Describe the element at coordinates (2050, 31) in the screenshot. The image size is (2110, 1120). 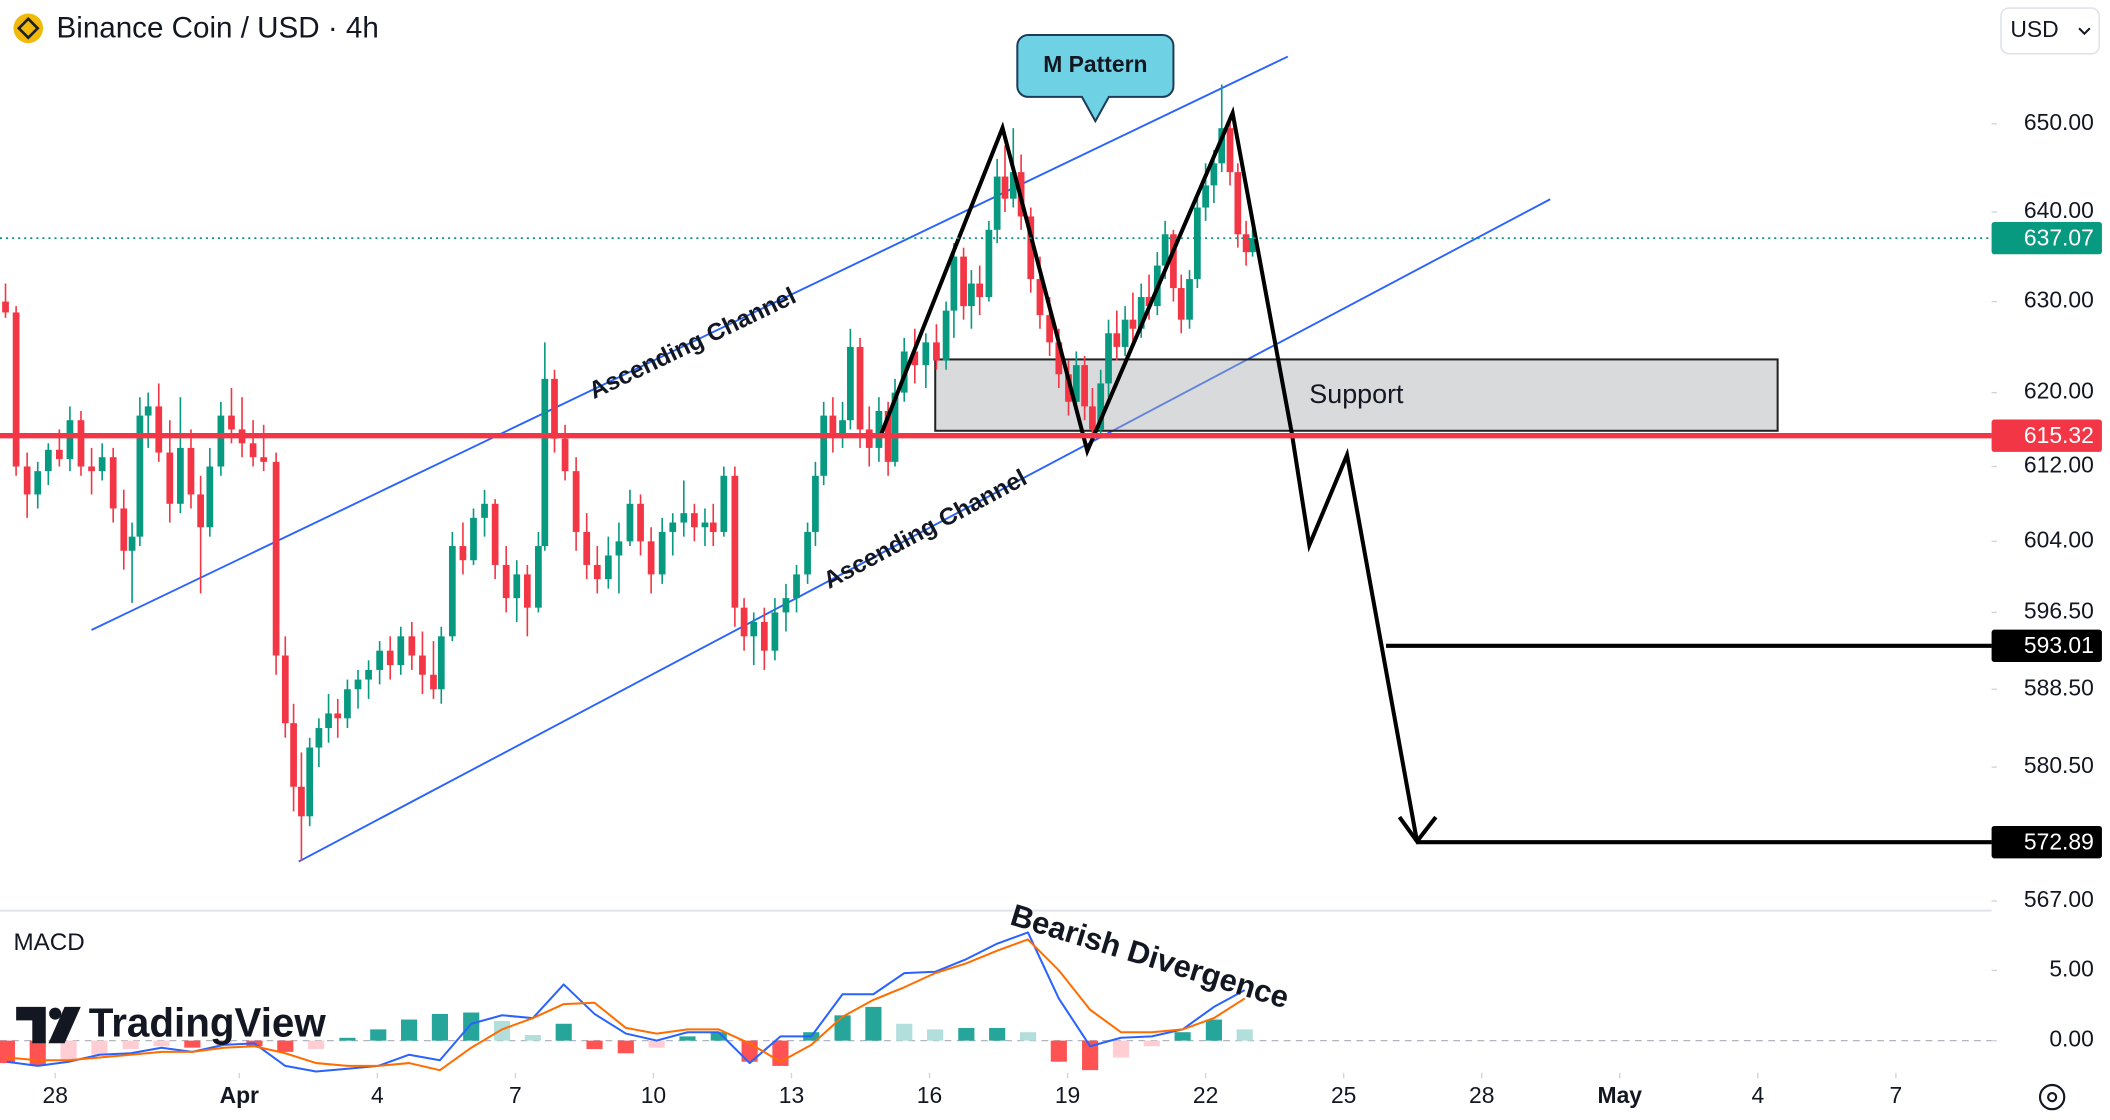
I see `currency-selector` at that location.